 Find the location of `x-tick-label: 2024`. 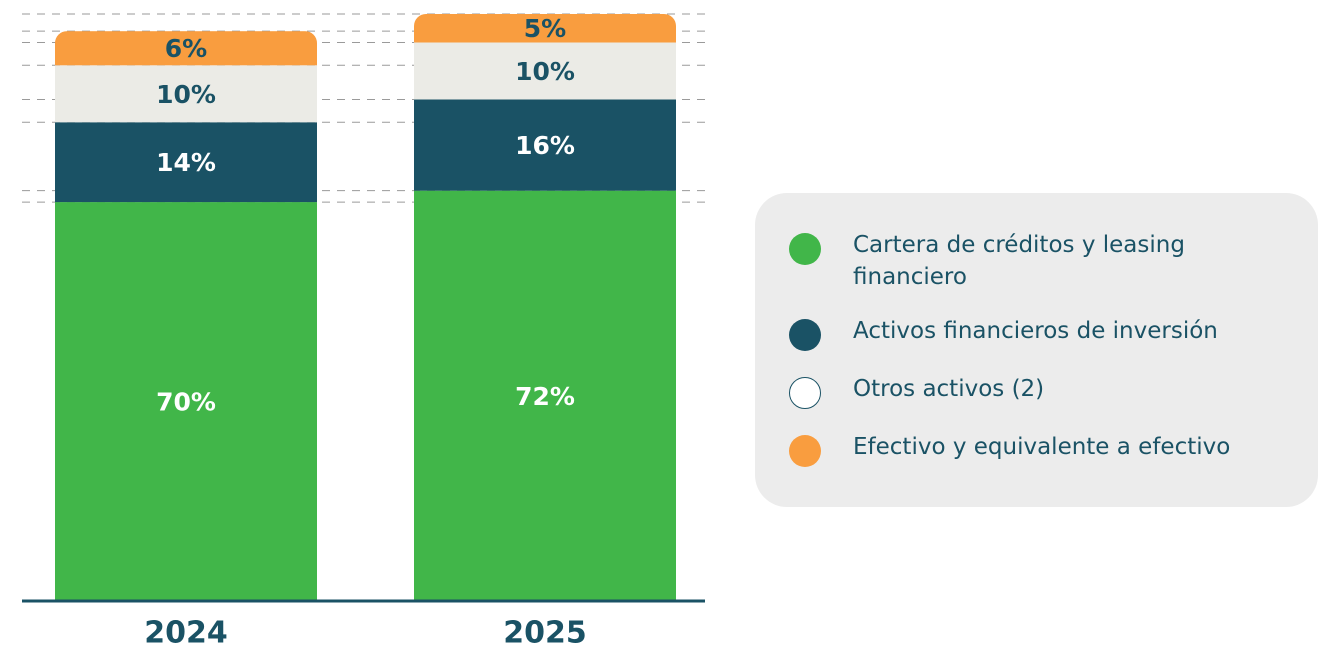

x-tick-label: 2024 is located at coordinates (186, 631).